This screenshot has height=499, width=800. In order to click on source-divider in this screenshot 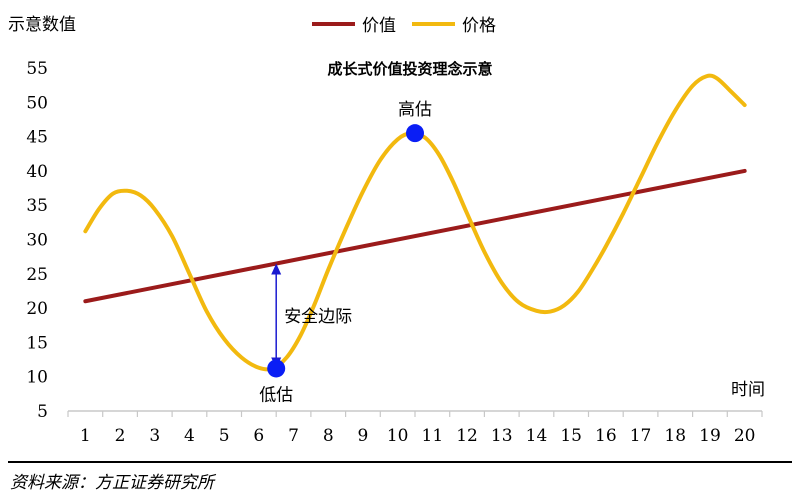, I will do `click(400, 462)`.